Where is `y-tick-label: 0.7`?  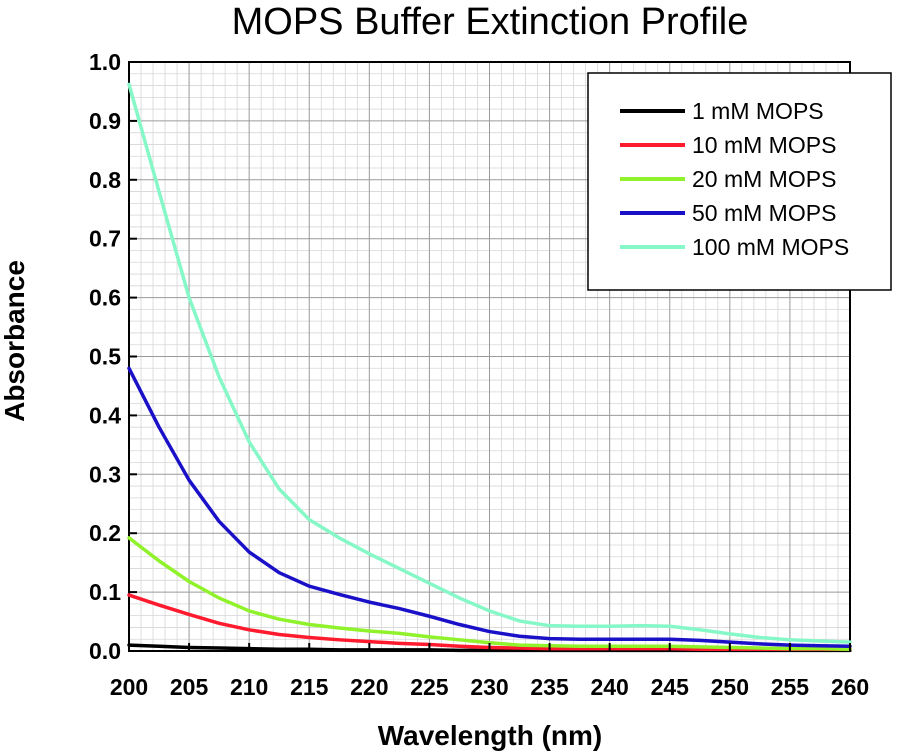 y-tick-label: 0.7 is located at coordinates (105, 239).